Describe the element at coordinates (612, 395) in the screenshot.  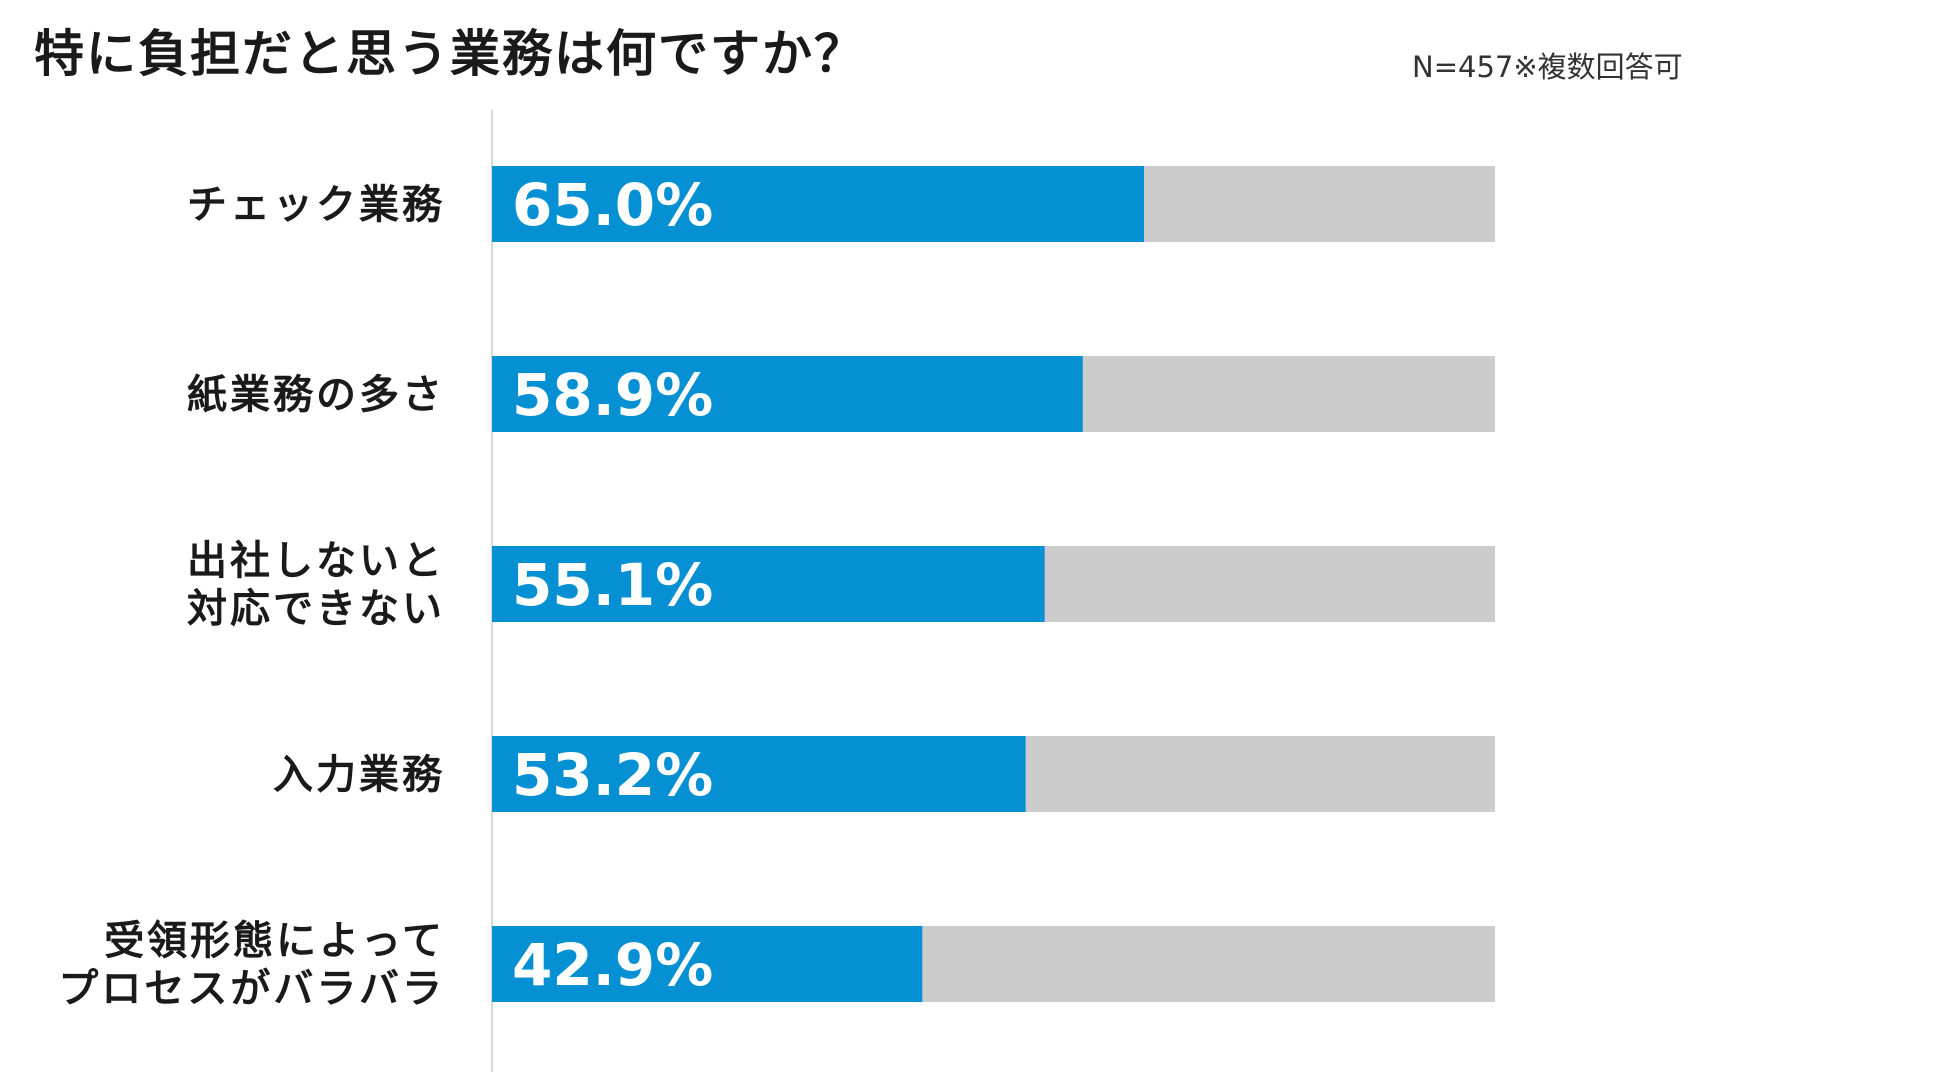
I see `bar-value-label: 58.9%` at that location.